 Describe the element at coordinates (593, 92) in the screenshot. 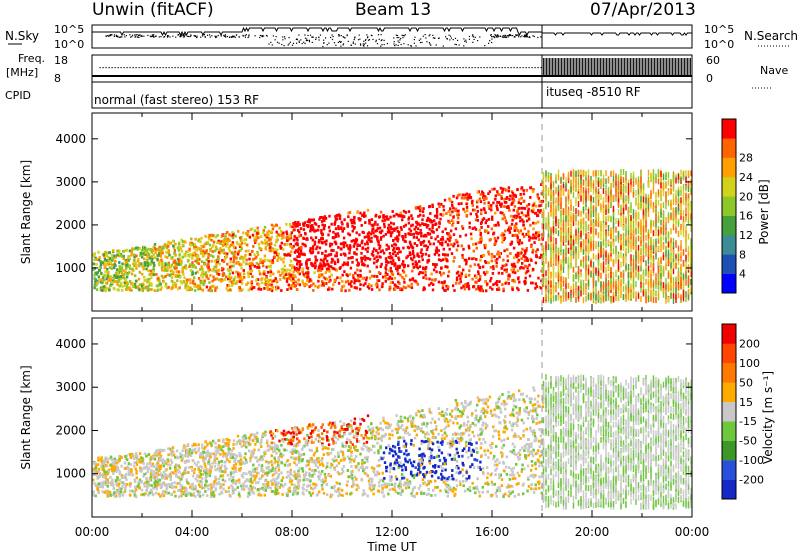

I see `cpid-segment-2-text: ituseq -8510 RF` at that location.